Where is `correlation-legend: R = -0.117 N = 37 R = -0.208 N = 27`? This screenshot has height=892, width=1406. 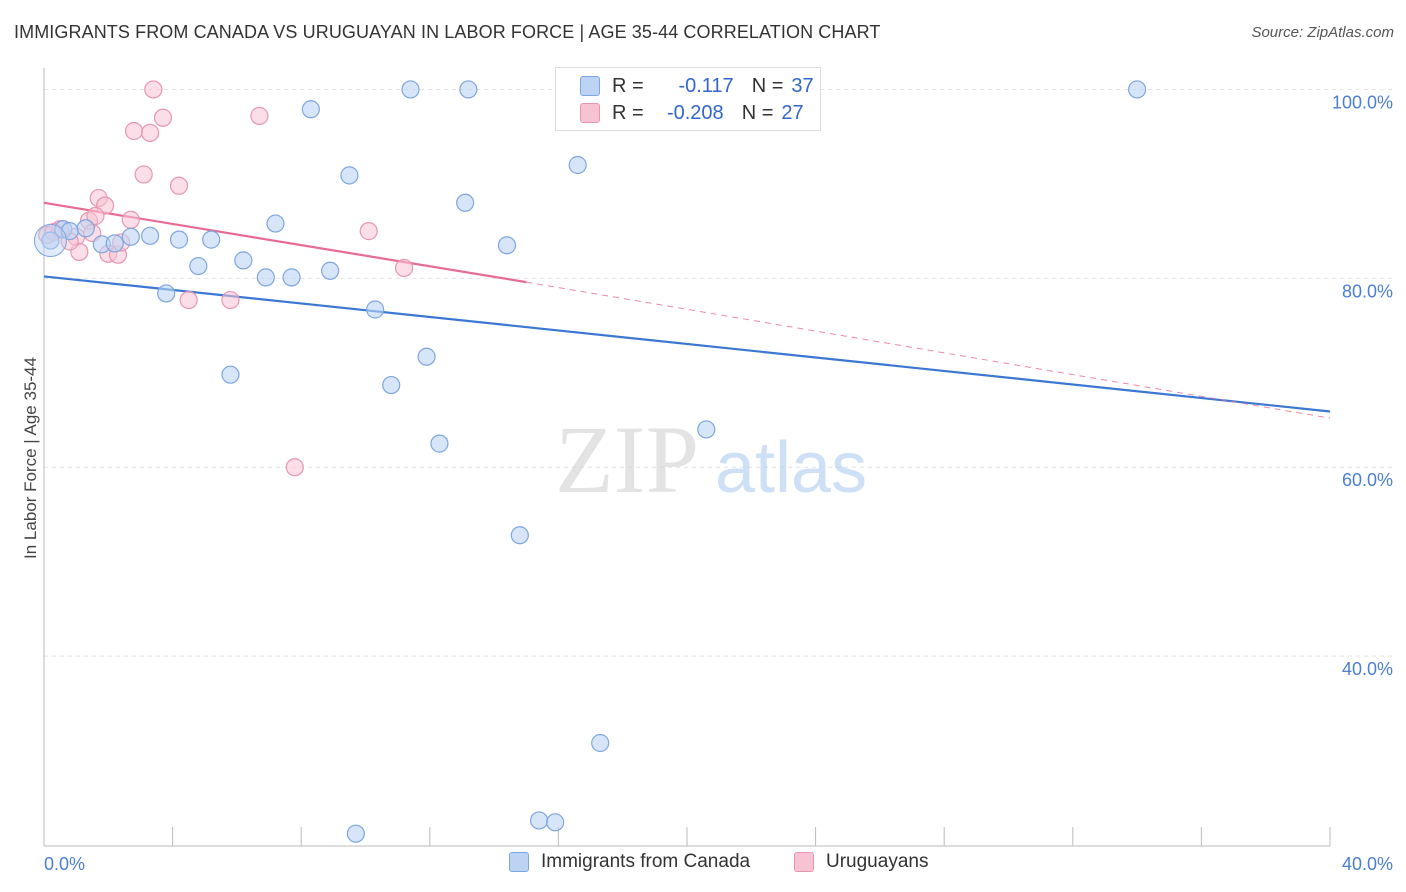 correlation-legend: R = -0.117 N = 37 R = -0.208 N = 27 is located at coordinates (688, 99).